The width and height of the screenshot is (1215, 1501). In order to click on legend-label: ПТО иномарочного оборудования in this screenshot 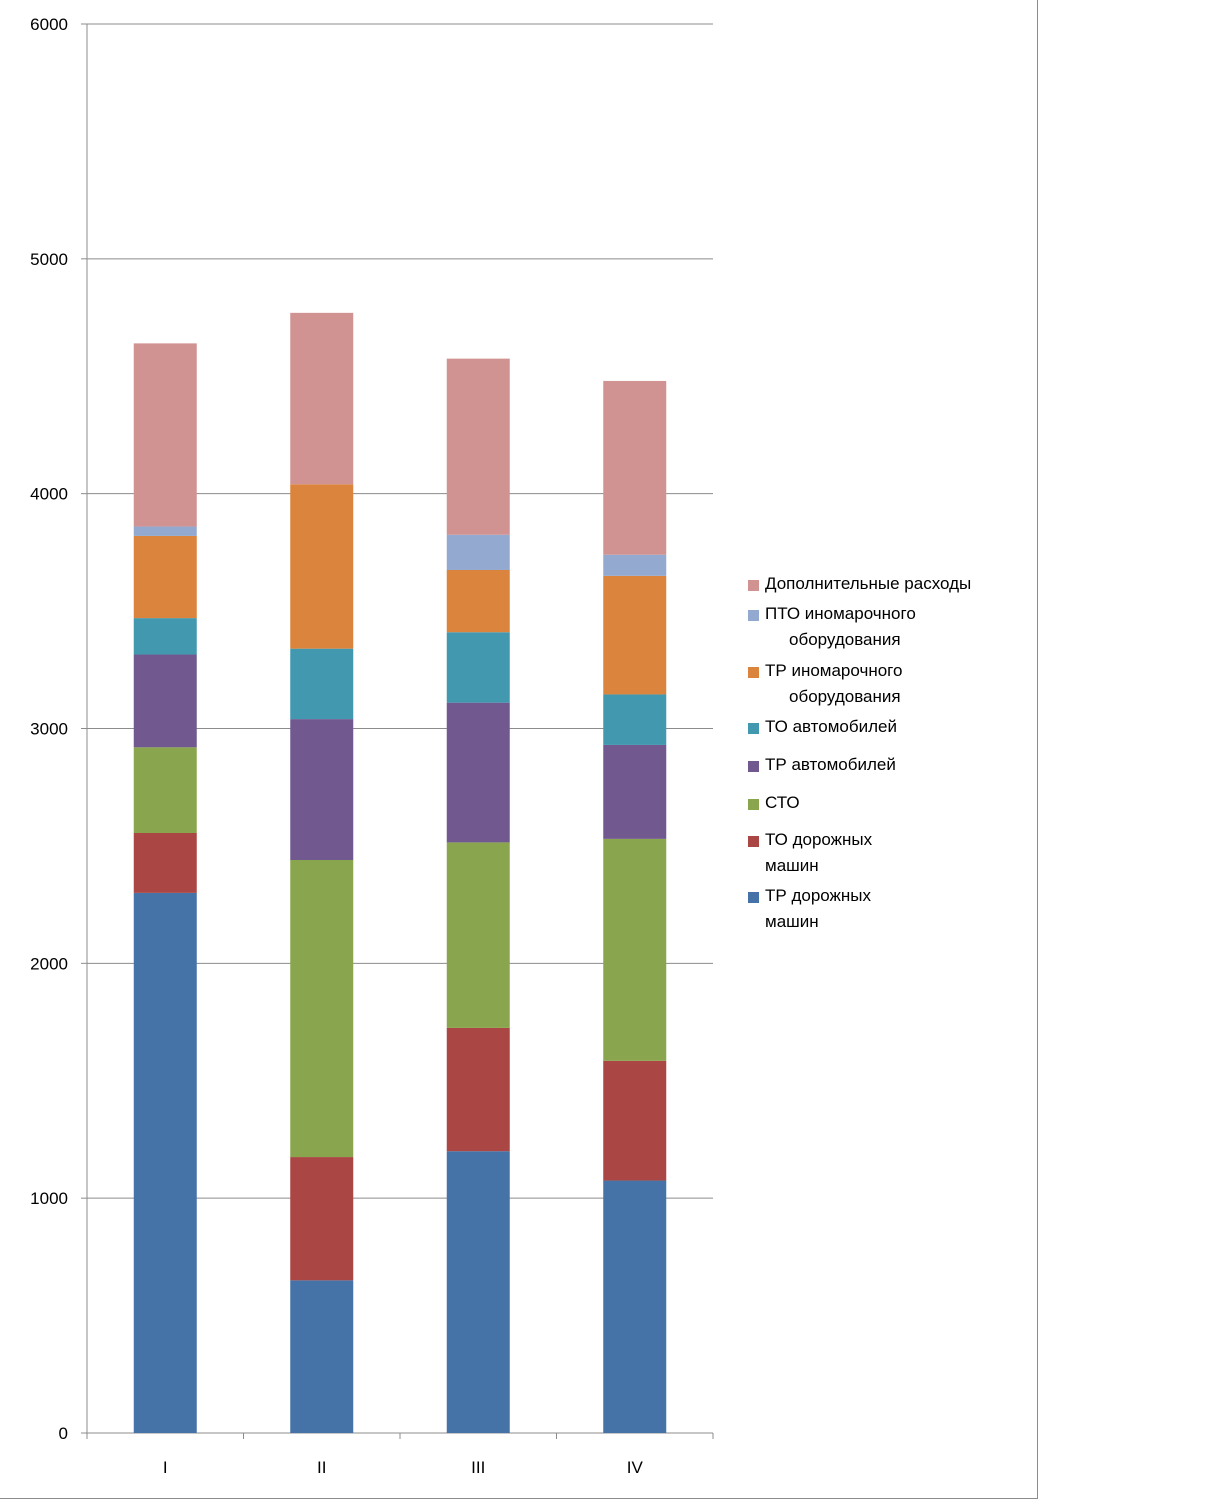, I will do `click(840, 627)`.